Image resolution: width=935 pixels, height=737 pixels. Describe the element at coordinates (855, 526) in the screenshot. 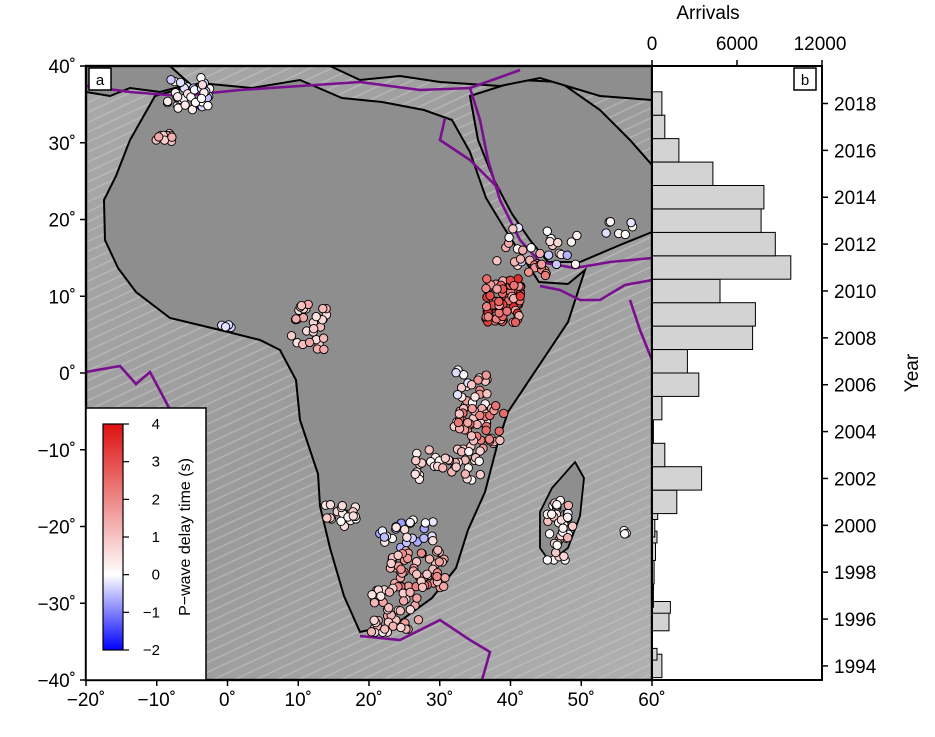

I see `year-tick-label: 2000` at that location.